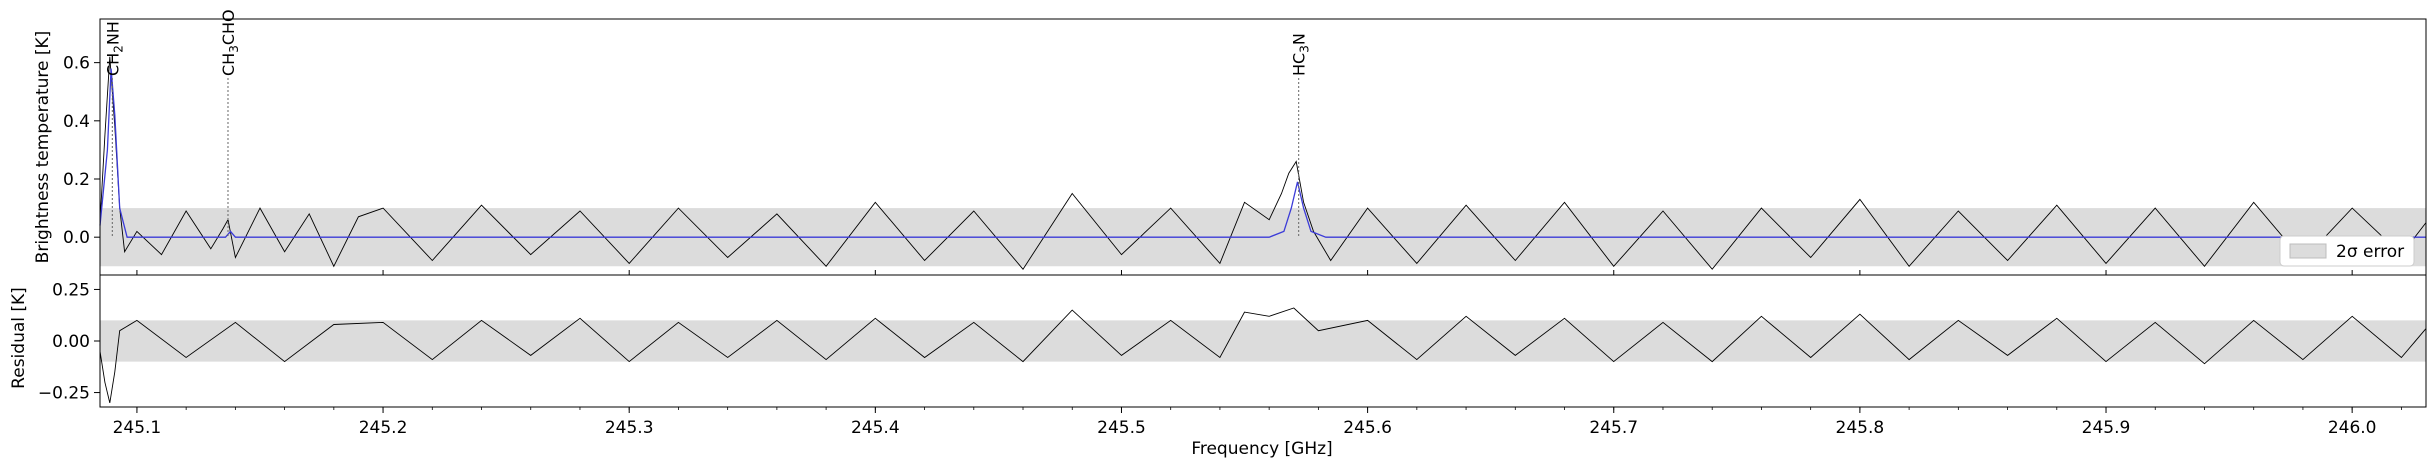  What do you see at coordinates (230, 42) in the screenshot?
I see `annotation-label: CH3CHO` at bounding box center [230, 42].